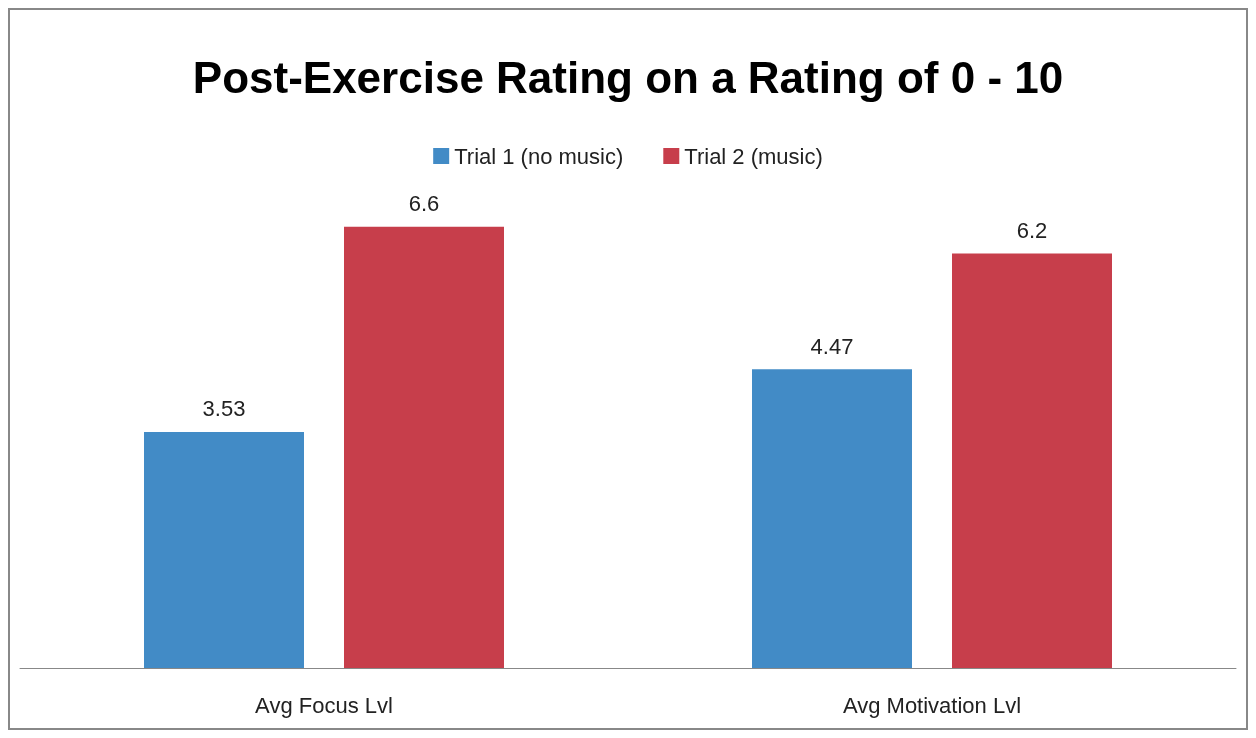 This screenshot has height=738, width=1256. I want to click on legend-label: Trial 2 (music), so click(753, 156).